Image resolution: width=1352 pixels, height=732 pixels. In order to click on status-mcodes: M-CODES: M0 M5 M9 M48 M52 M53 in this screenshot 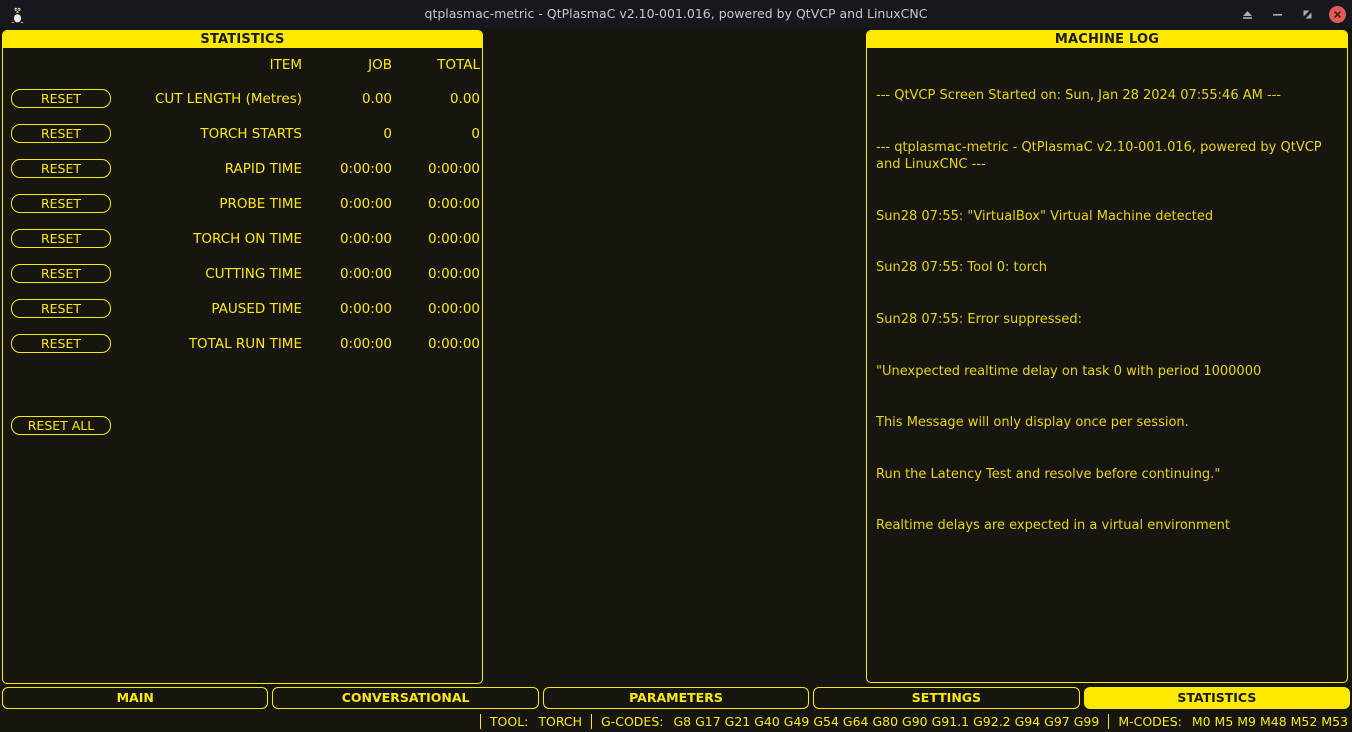, I will do `click(1233, 721)`.